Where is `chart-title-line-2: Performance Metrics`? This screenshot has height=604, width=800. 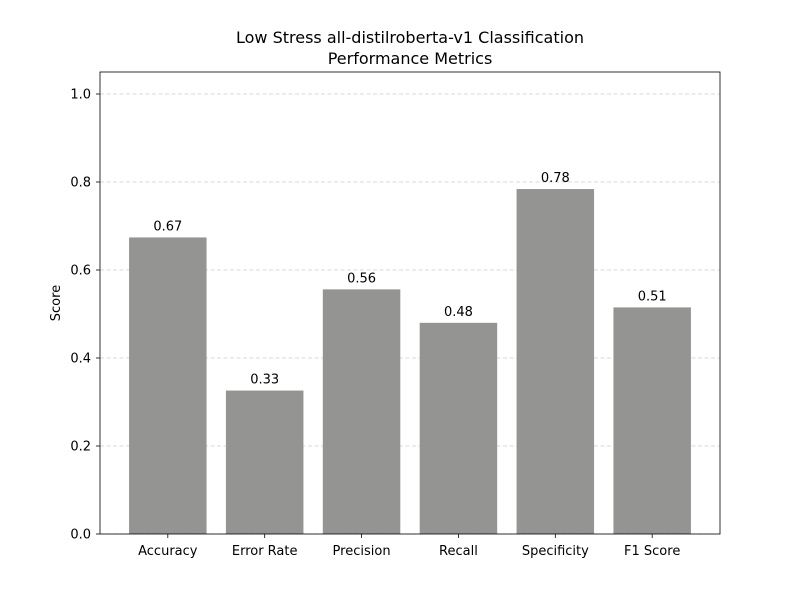 chart-title-line-2: Performance Metrics is located at coordinates (410, 58).